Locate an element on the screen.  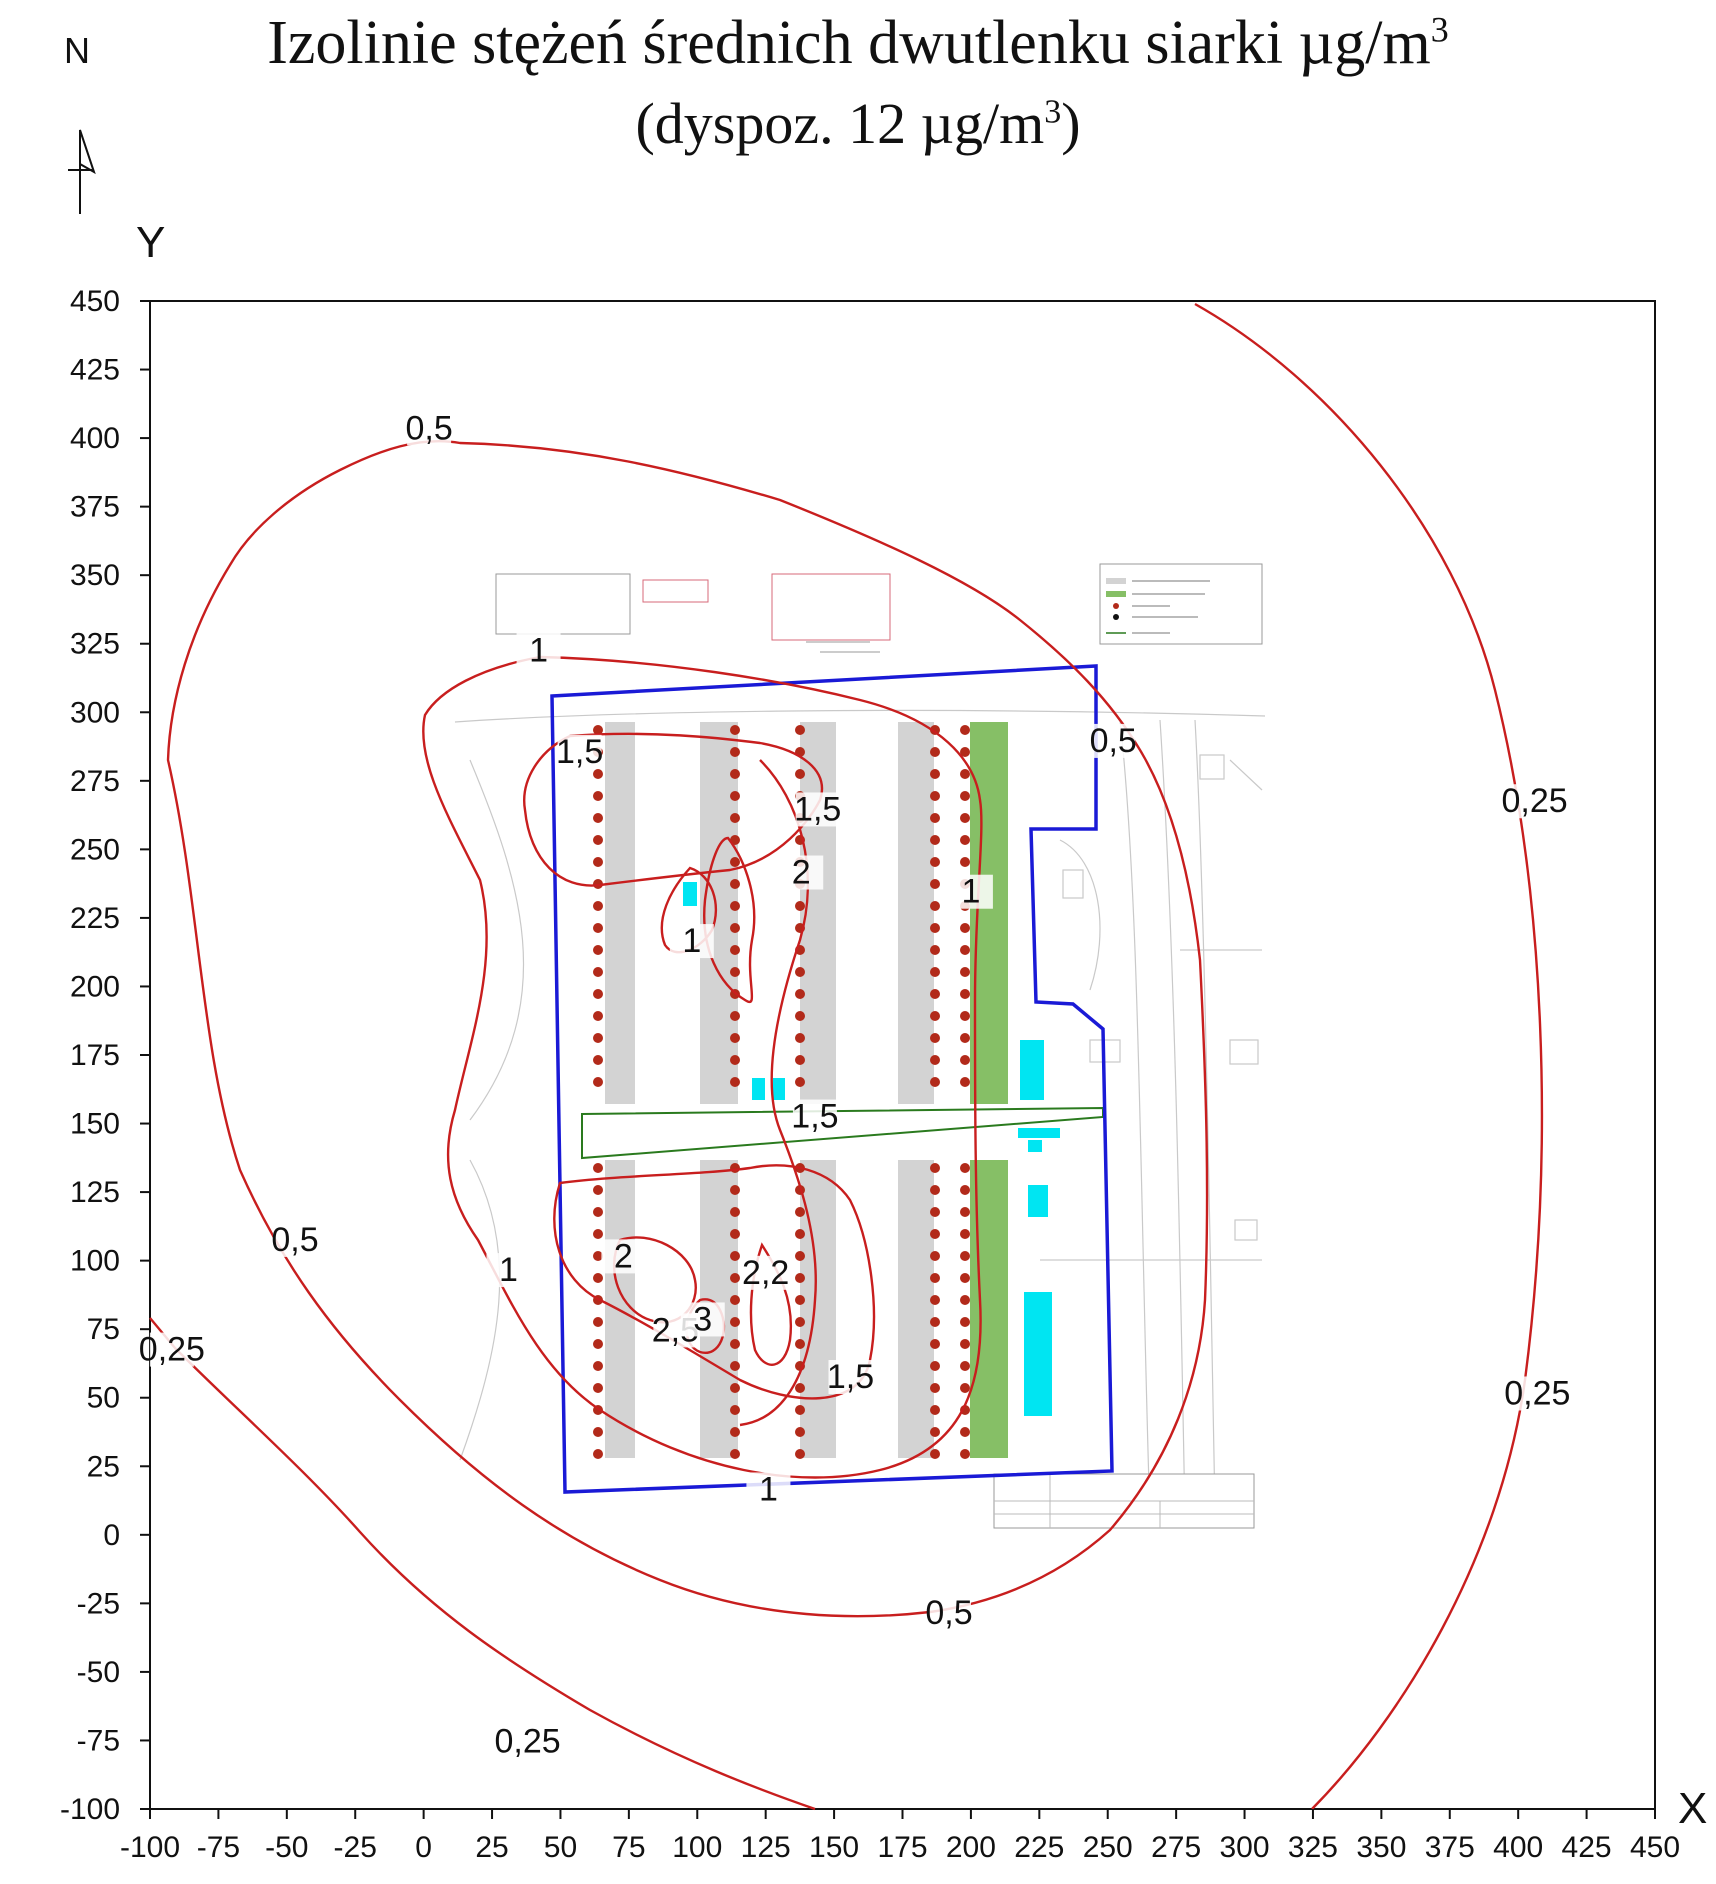
y-tick-label: 350 is located at coordinates (95, 575).